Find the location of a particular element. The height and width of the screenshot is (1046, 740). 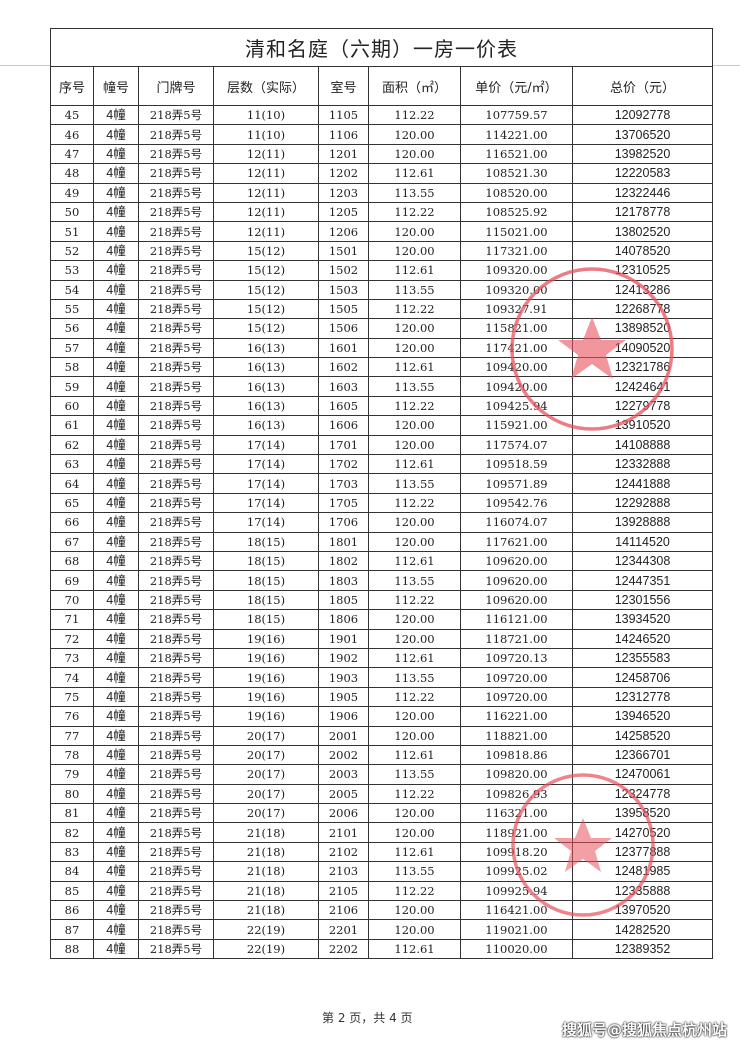

cell-room: 1605 is located at coordinates (343, 406).